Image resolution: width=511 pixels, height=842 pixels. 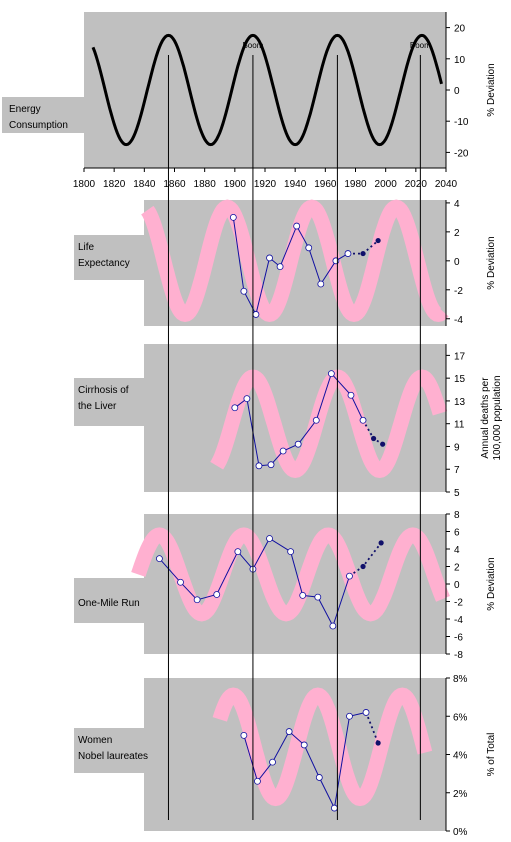 What do you see at coordinates (485, 418) in the screenshot?
I see `y-axis-title: Annual deaths per` at bounding box center [485, 418].